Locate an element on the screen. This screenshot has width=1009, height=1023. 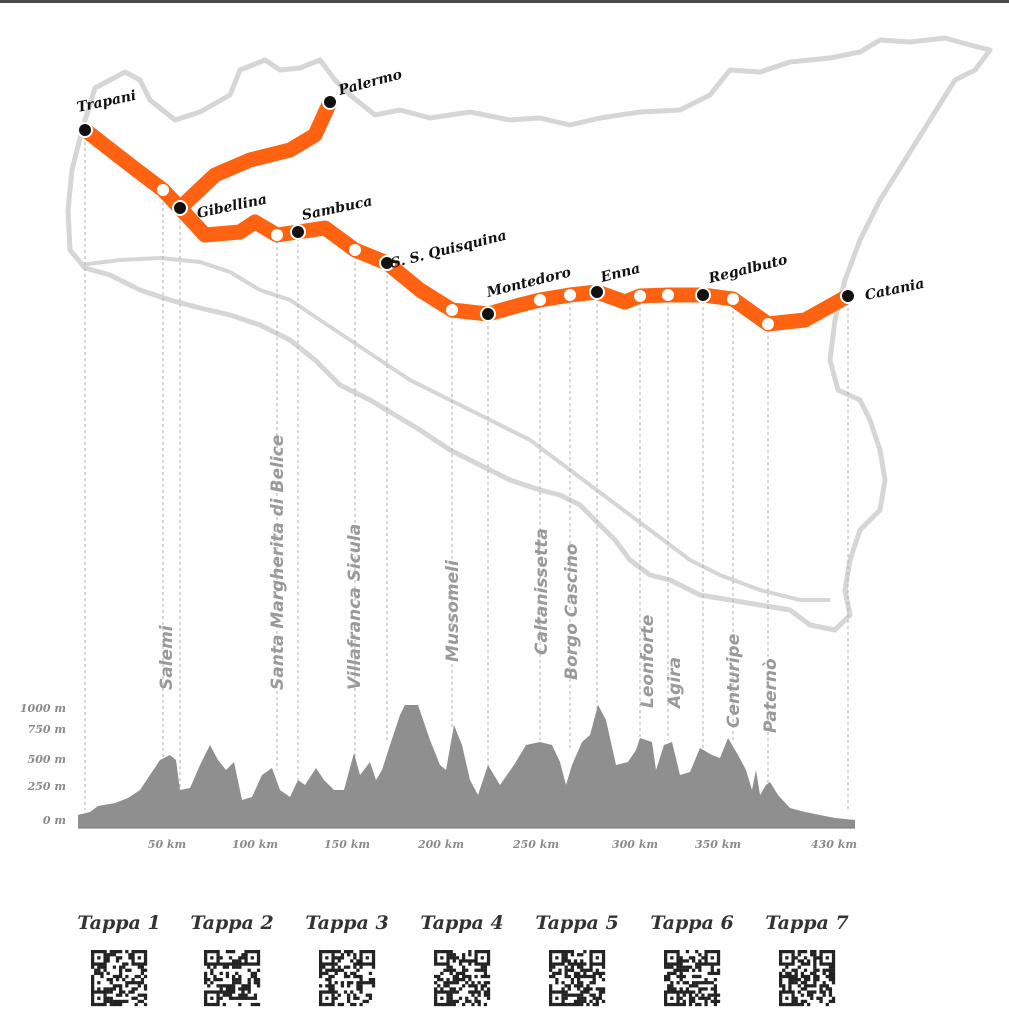
x-tick-150: 150 km is located at coordinates (347, 844).